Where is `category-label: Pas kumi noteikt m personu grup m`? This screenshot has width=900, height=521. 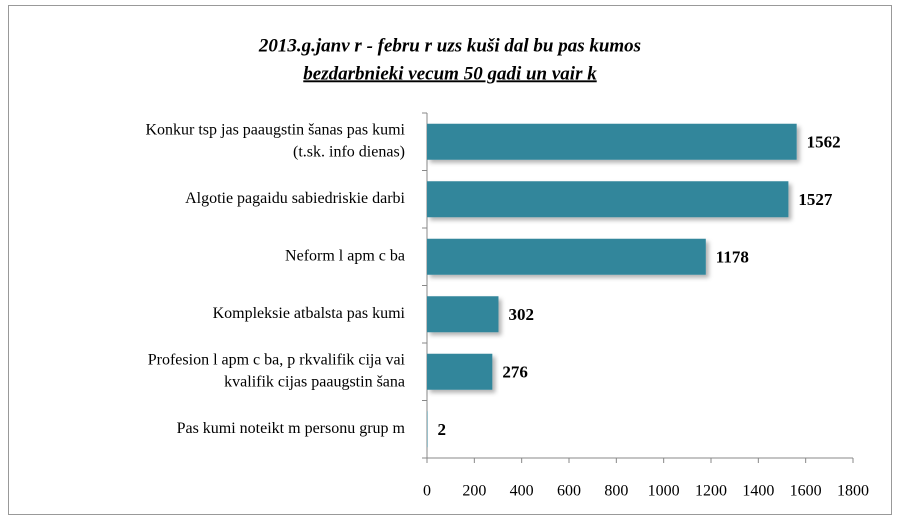 category-label: Pas kumi noteikt m personu grup m is located at coordinates (291, 428).